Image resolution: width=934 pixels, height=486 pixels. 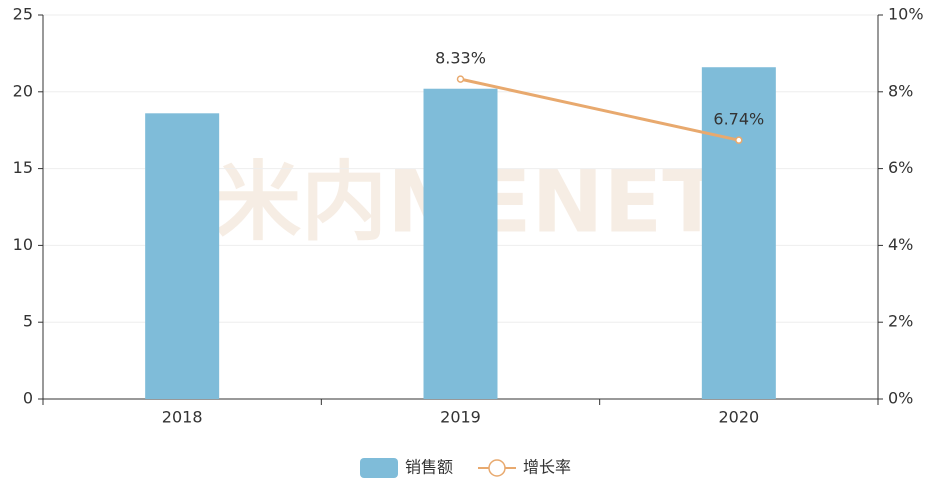 I want to click on y2-tick-label: 10%, so click(x=906, y=14).